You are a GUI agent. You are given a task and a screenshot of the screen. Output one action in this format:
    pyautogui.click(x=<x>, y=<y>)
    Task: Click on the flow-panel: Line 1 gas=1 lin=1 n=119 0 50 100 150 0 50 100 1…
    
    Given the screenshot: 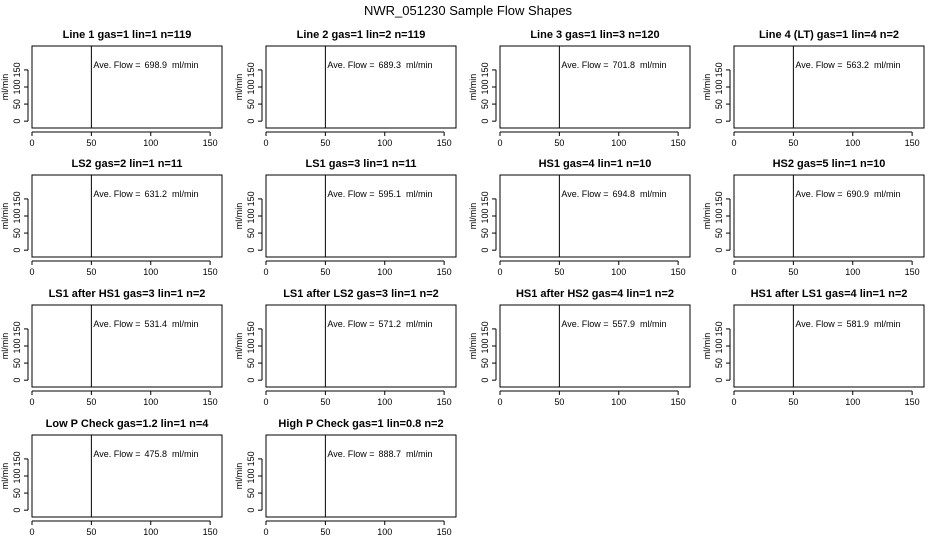 What is the action you would take?
    pyautogui.click(x=111, y=88)
    